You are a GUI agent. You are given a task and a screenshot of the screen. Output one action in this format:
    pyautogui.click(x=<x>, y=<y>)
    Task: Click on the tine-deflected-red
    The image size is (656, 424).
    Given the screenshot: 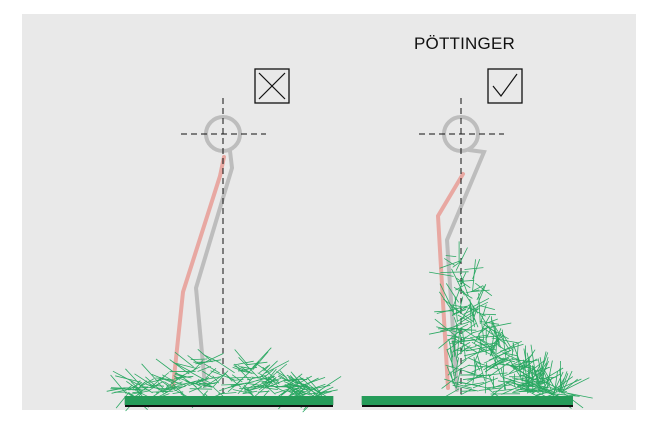 What is the action you would take?
    pyautogui.click(x=198, y=272)
    